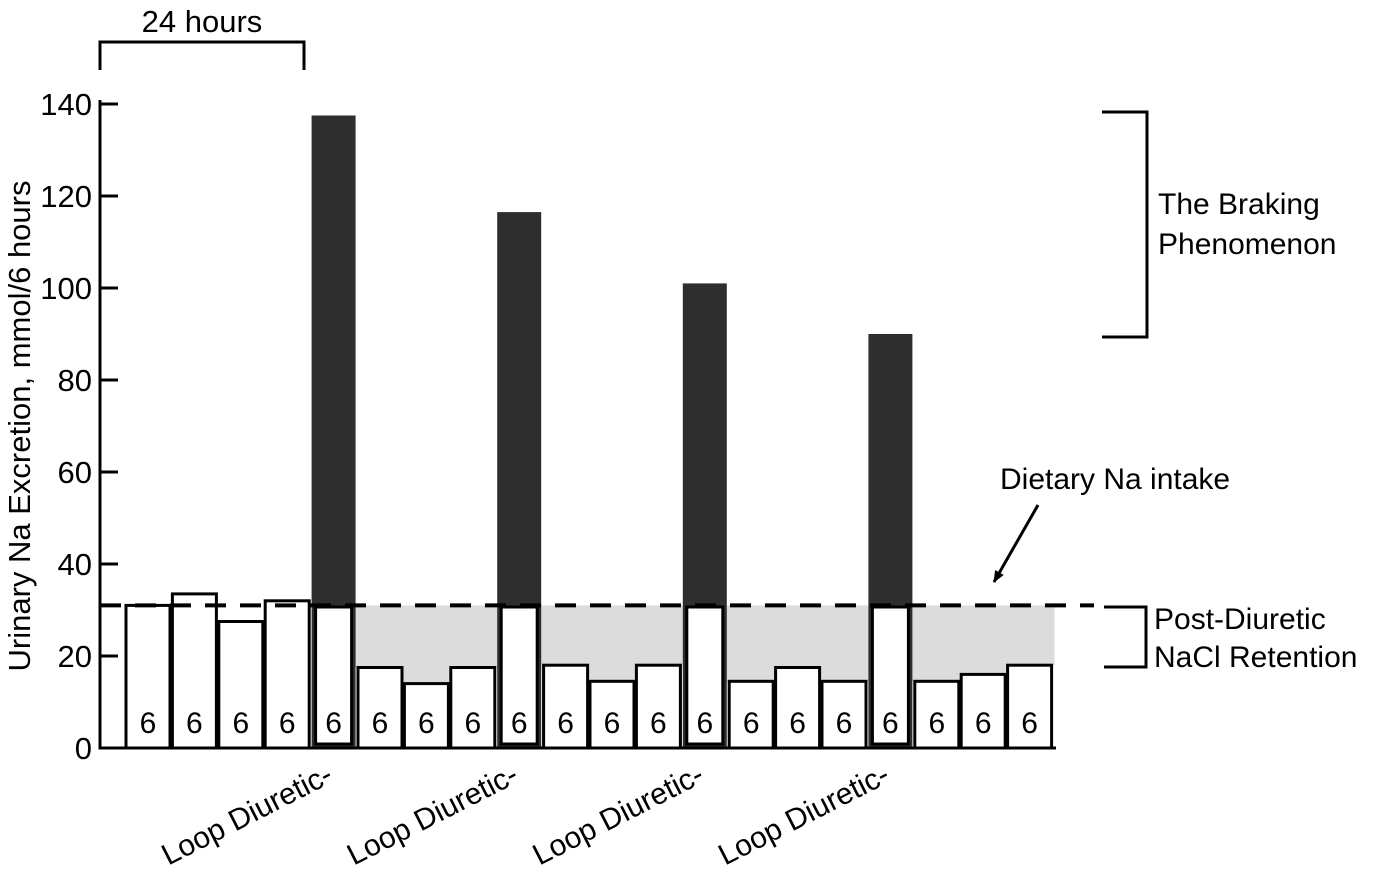  Describe the element at coordinates (1255, 657) in the screenshot. I see `retention-label-line2: NaCl Retention` at that location.